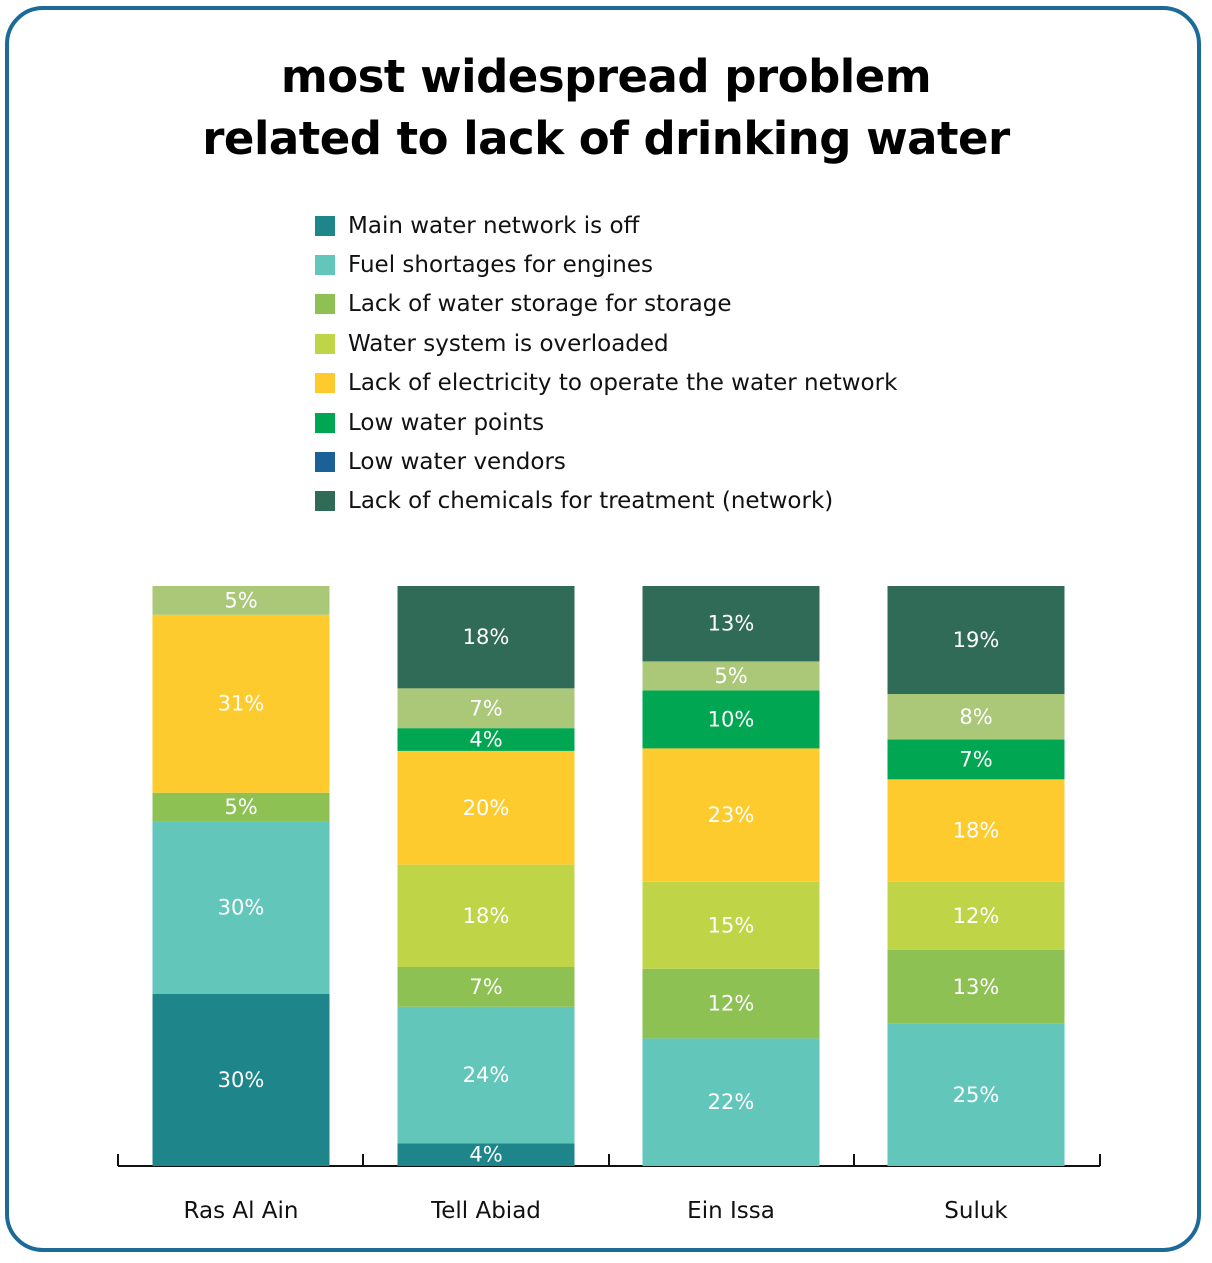 The height and width of the screenshot is (1263, 1212). What do you see at coordinates (731, 1211) in the screenshot?
I see `x-category-label: Ein Issa` at bounding box center [731, 1211].